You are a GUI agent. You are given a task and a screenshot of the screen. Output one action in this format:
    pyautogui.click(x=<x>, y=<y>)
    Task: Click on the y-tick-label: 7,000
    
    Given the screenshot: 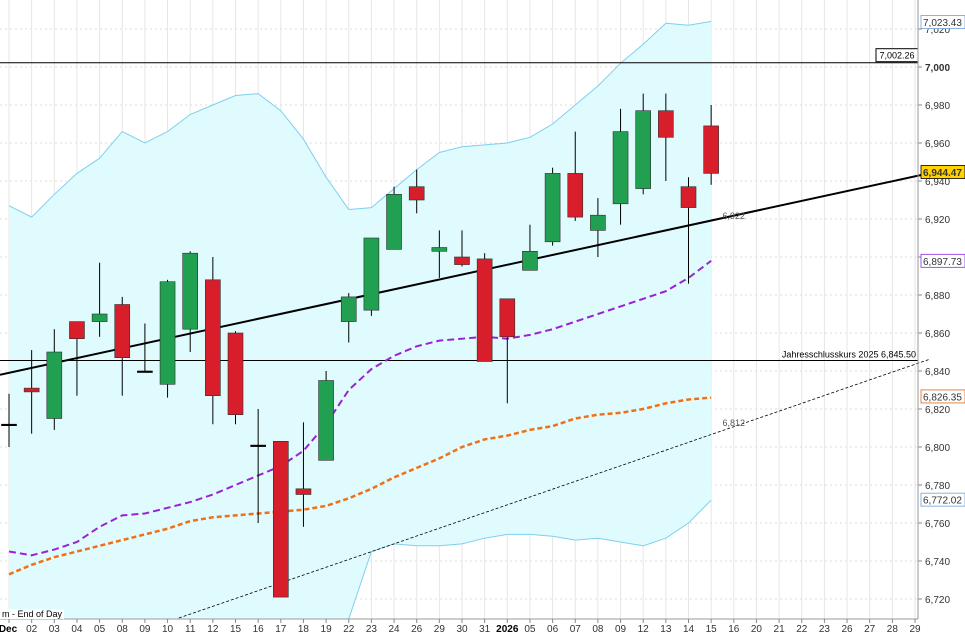 What is the action you would take?
    pyautogui.click(x=937, y=68)
    